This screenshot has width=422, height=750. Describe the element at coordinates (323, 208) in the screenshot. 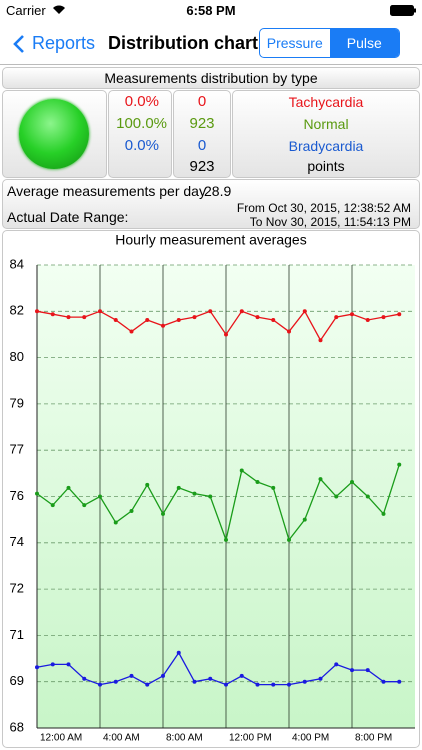

I see `range-from: From Oct 30, 2015, 12:38:52 AM` at that location.